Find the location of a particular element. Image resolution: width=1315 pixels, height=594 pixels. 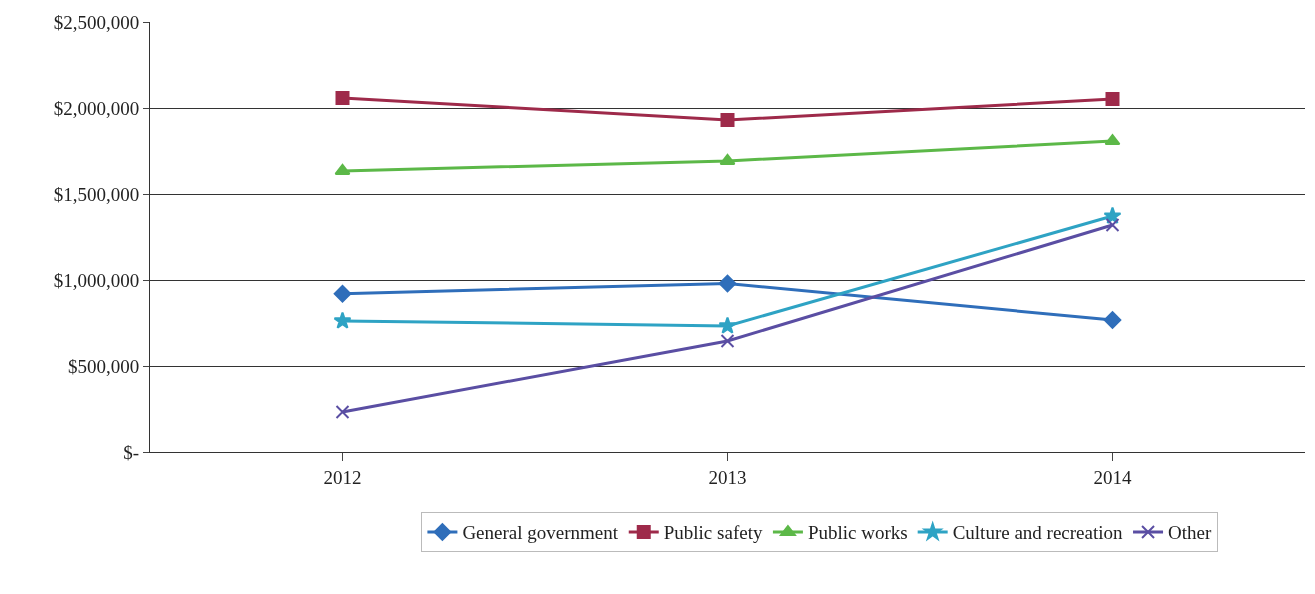

y-tick-label: $- is located at coordinates (131, 452).